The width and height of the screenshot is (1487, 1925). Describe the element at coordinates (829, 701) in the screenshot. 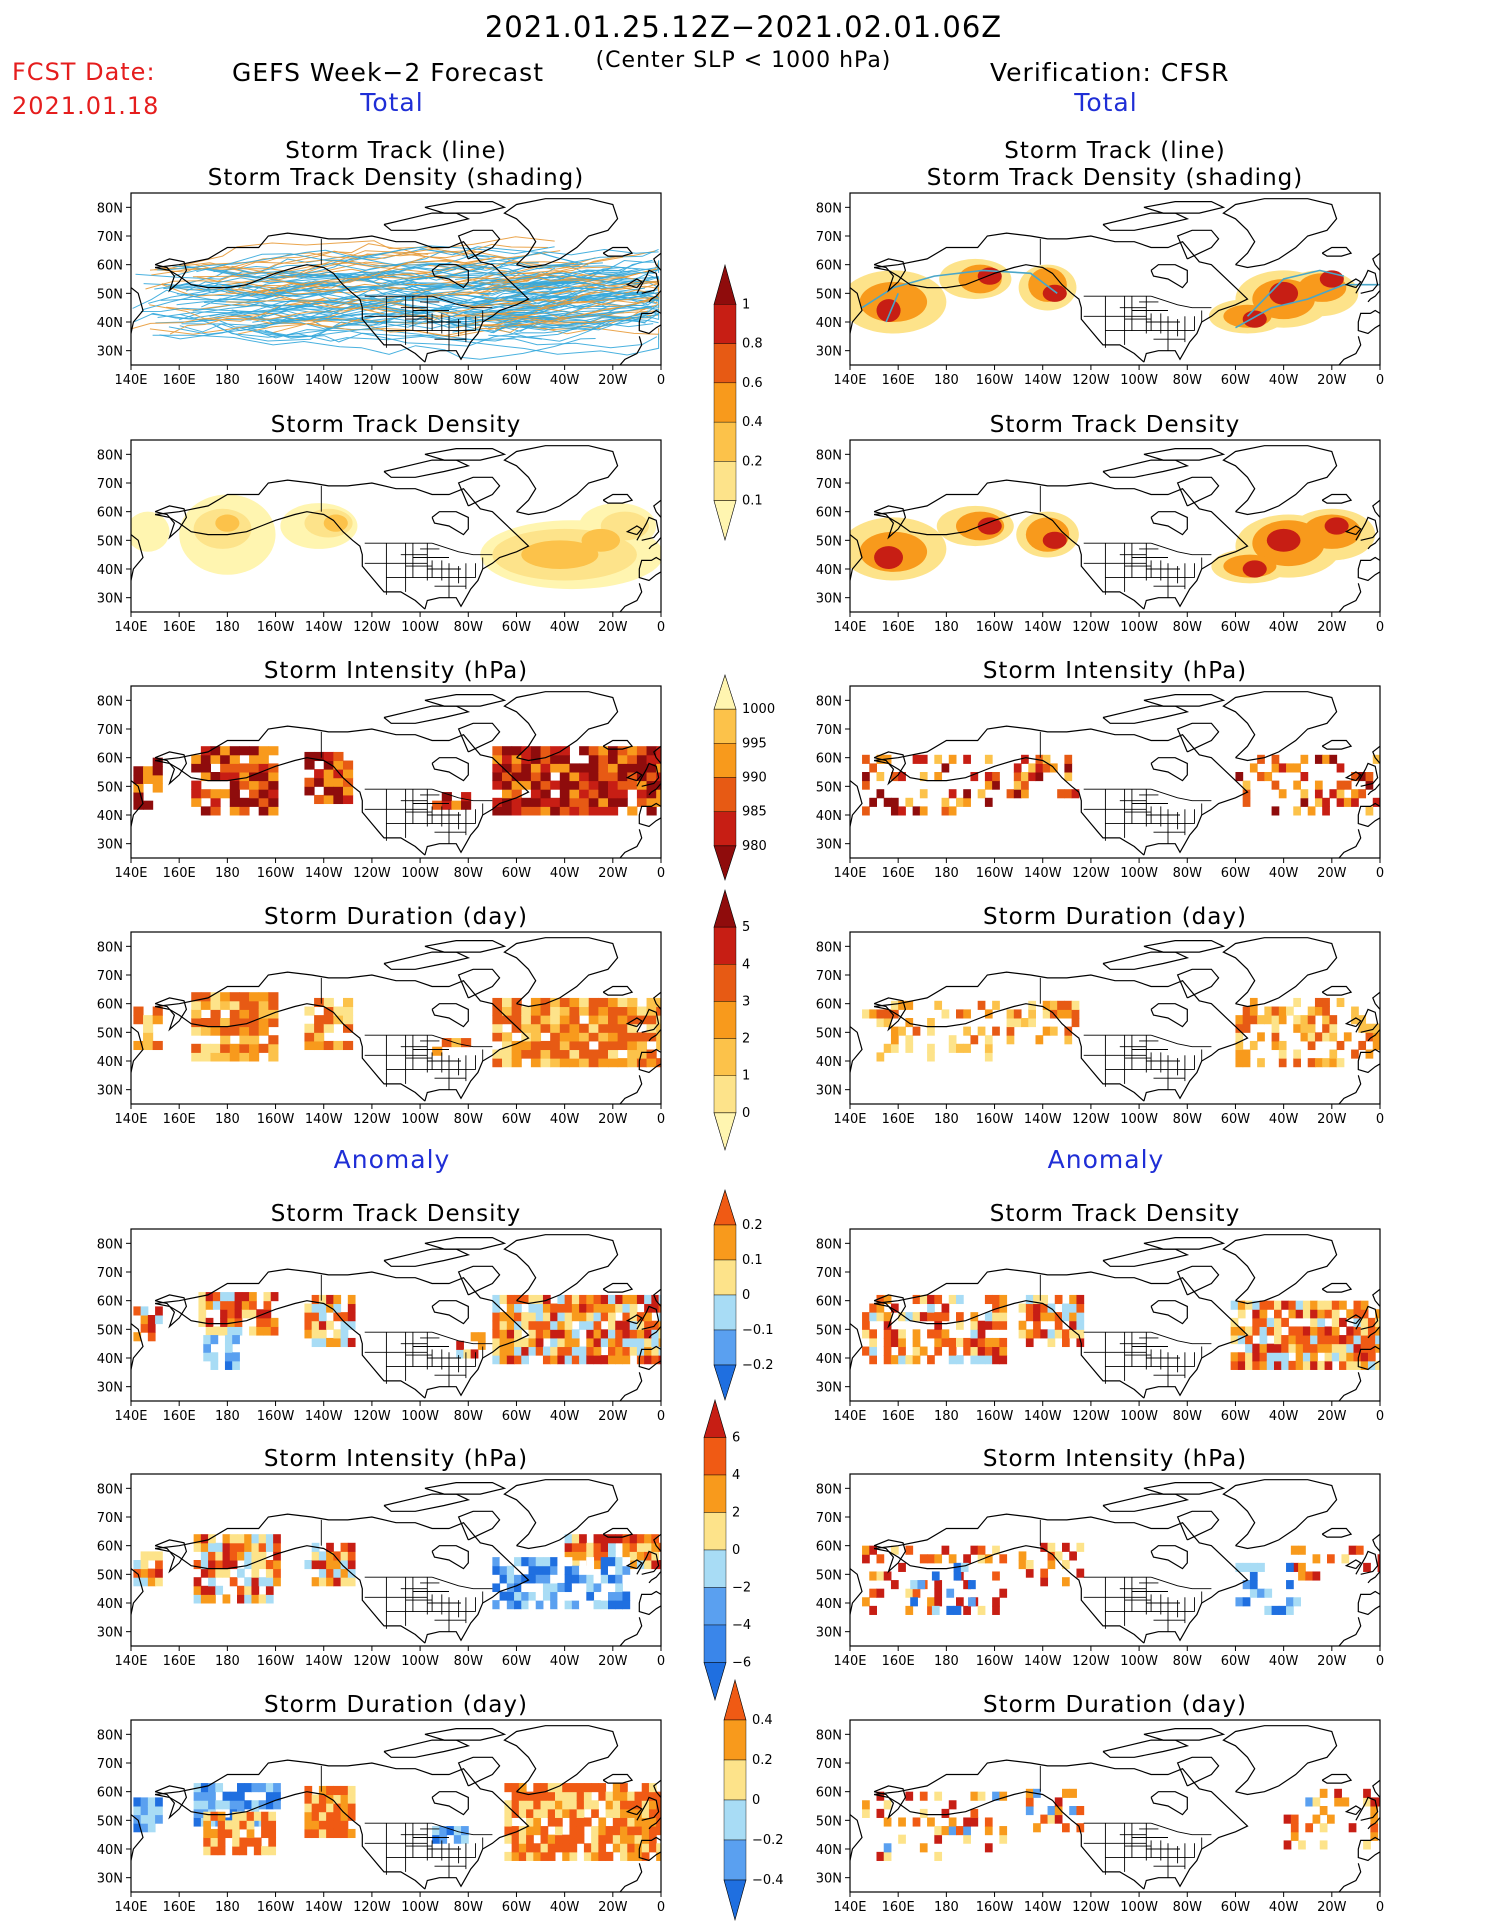

I see `lat-tick-label: 80N` at that location.